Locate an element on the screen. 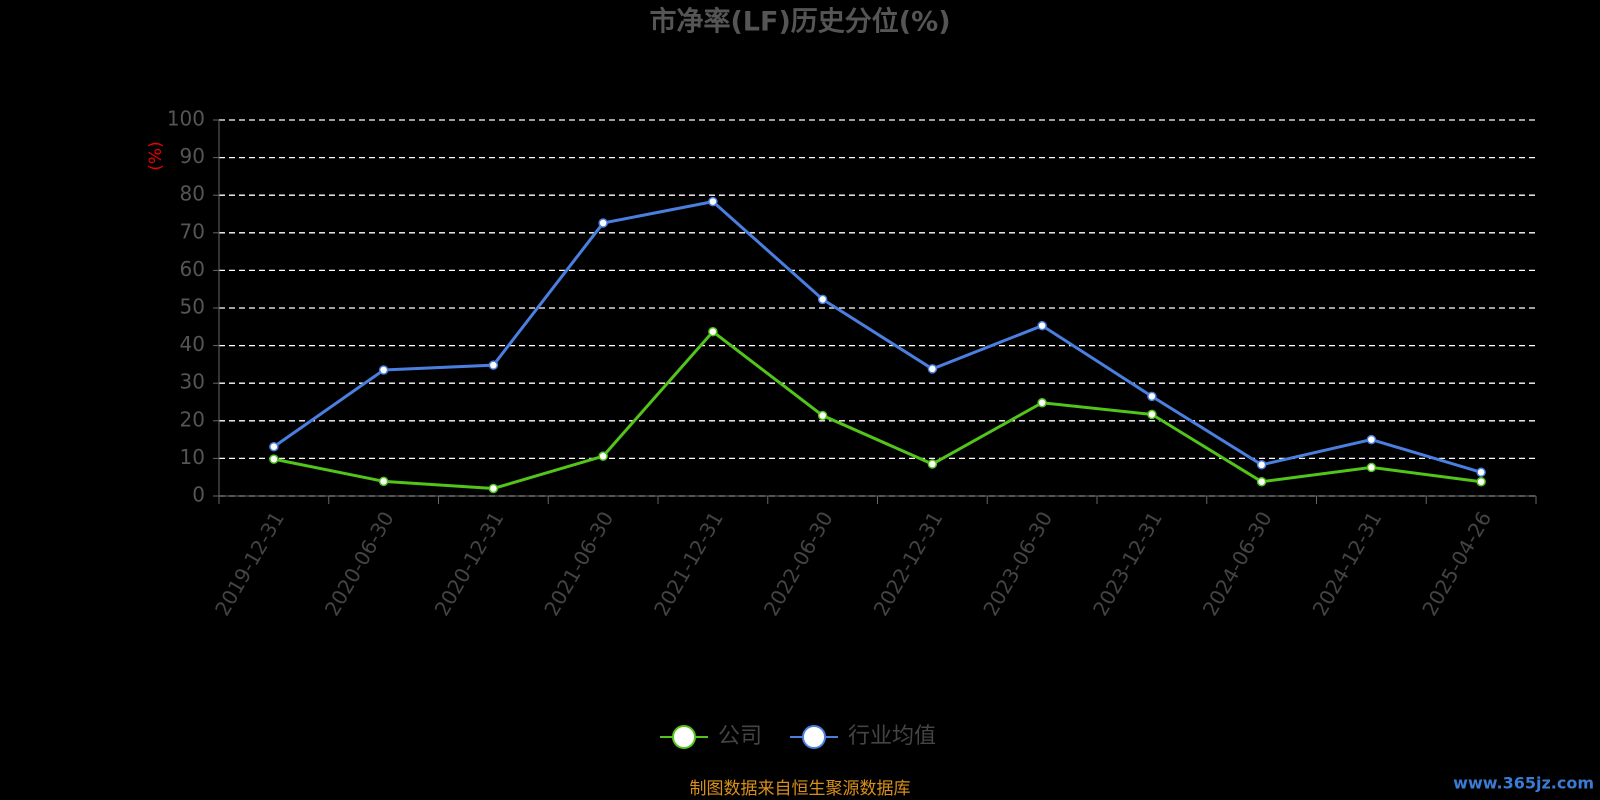 This screenshot has height=800, width=1600. source-note: 制图数据来自恒生聚源数据库 is located at coordinates (800, 789).